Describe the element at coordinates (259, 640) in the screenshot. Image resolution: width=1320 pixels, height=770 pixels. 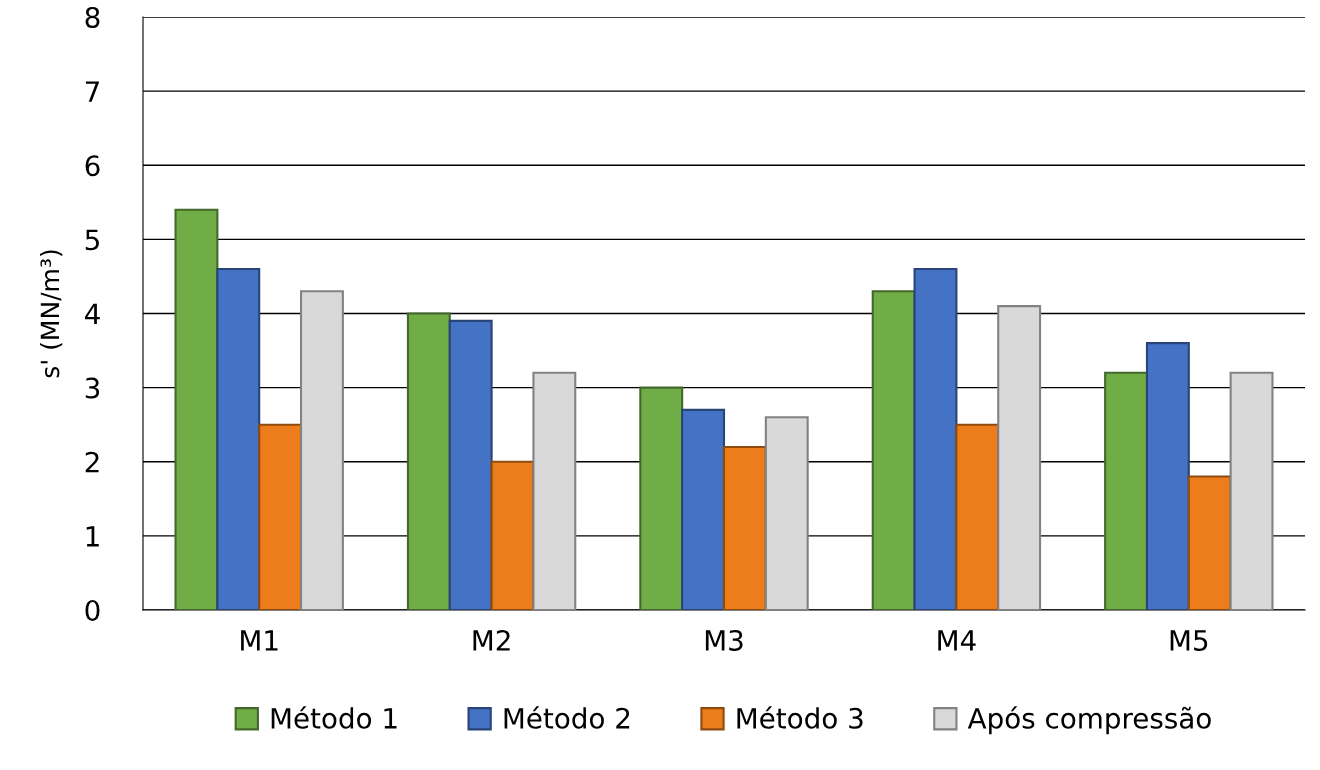
I see `x-tick-label: M1` at that location.